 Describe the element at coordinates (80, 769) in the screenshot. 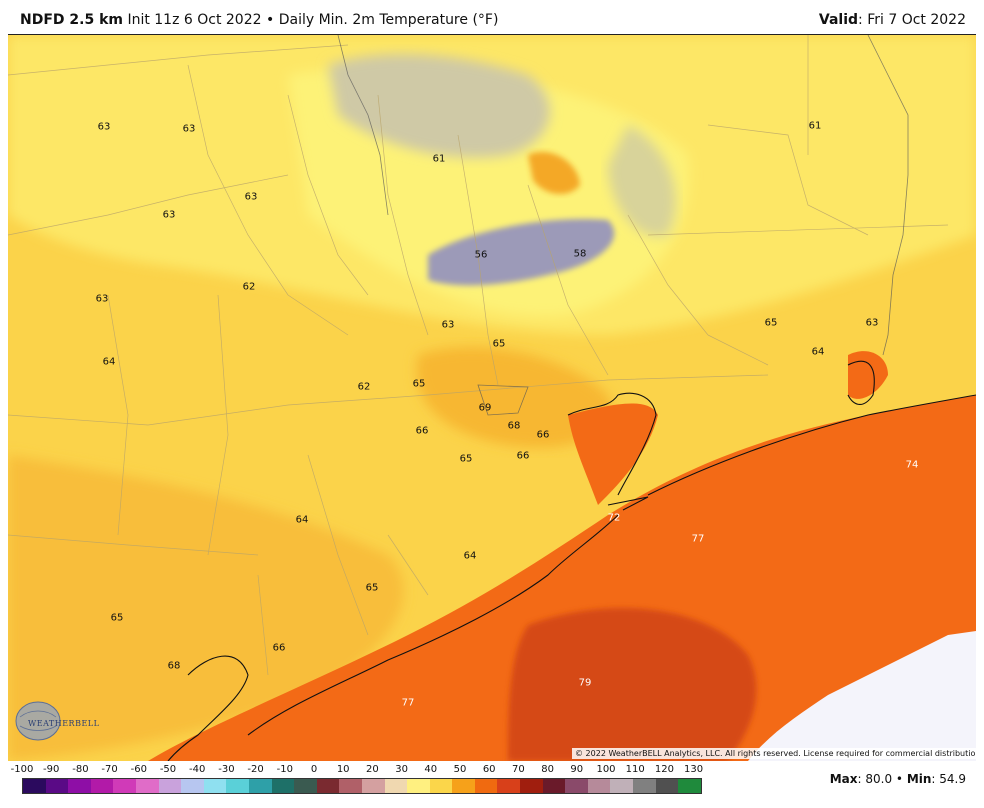

I see `scale-tick-label: -80` at that location.